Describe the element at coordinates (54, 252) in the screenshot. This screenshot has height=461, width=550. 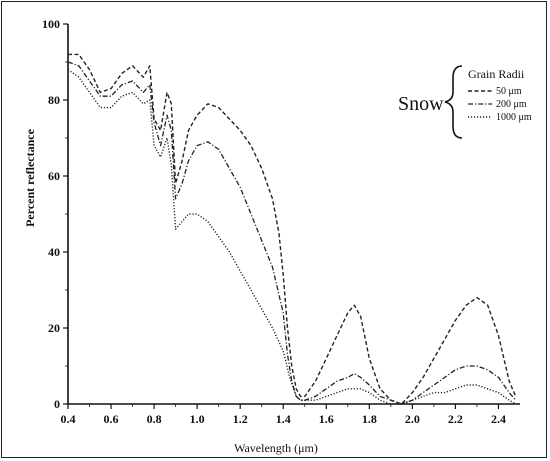
I see `y-tick-label: 40` at that location.